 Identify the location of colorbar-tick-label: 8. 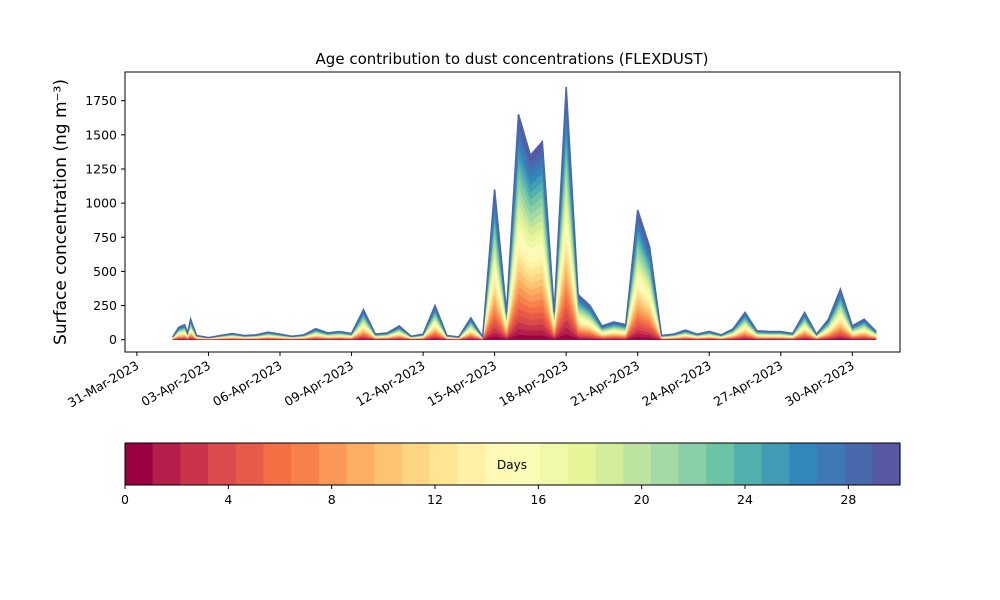
(332, 499).